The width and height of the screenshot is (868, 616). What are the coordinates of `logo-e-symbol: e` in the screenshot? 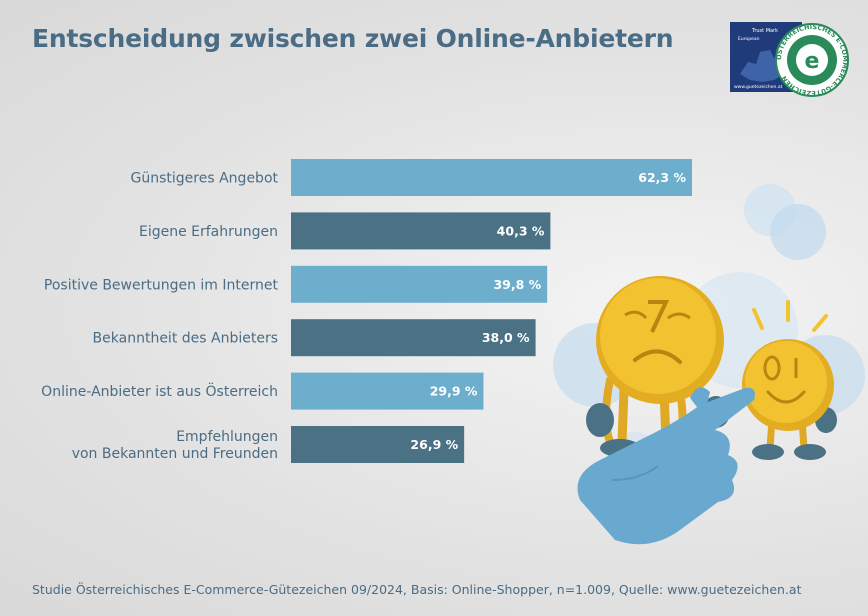 It's located at (812, 61).